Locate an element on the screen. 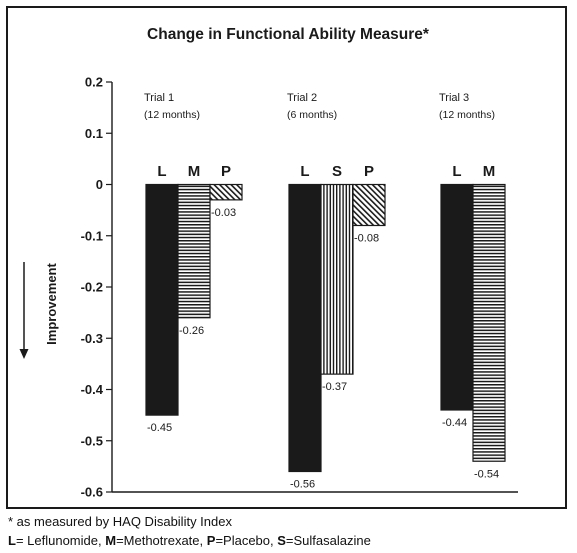 This screenshot has width=577, height=553. legend-key: S is located at coordinates (281, 540).